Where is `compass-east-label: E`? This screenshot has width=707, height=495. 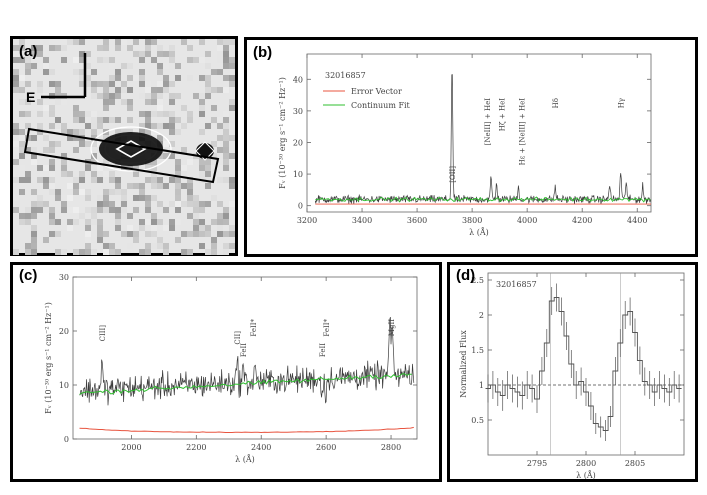 compass-east-label: E is located at coordinates (31, 97).